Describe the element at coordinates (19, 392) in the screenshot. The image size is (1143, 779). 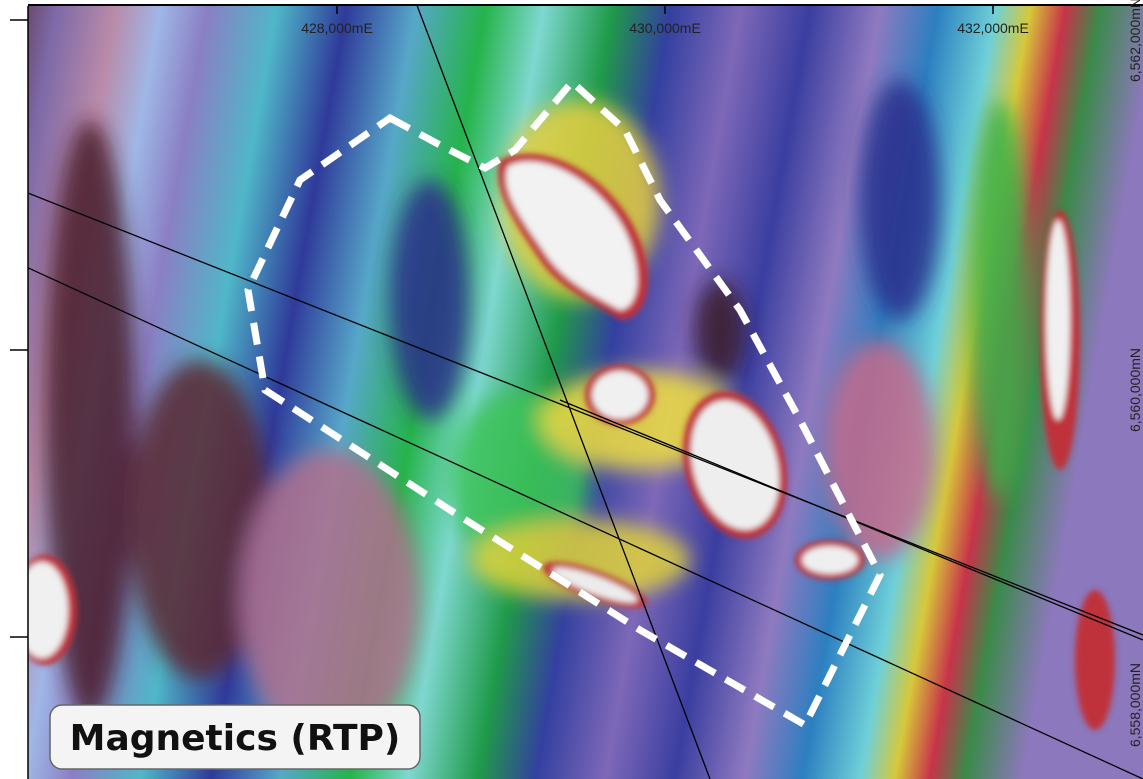
I see `left-border` at that location.